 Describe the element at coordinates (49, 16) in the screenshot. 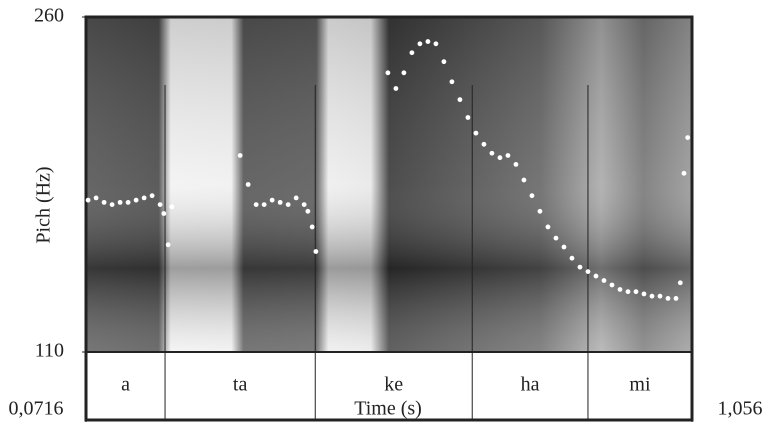

I see `y-tick-label: 260` at that location.